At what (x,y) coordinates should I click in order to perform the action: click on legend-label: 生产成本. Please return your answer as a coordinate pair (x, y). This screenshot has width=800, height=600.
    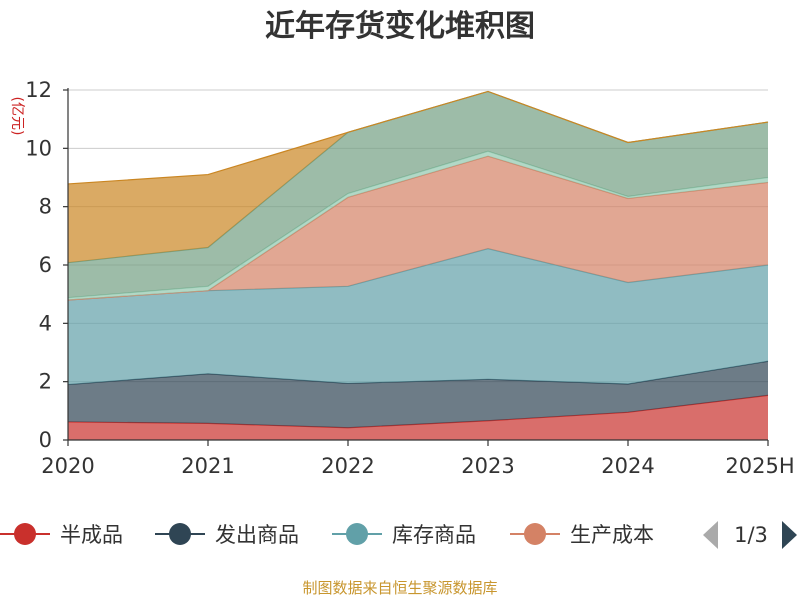
    Looking at the image, I should click on (612, 535).